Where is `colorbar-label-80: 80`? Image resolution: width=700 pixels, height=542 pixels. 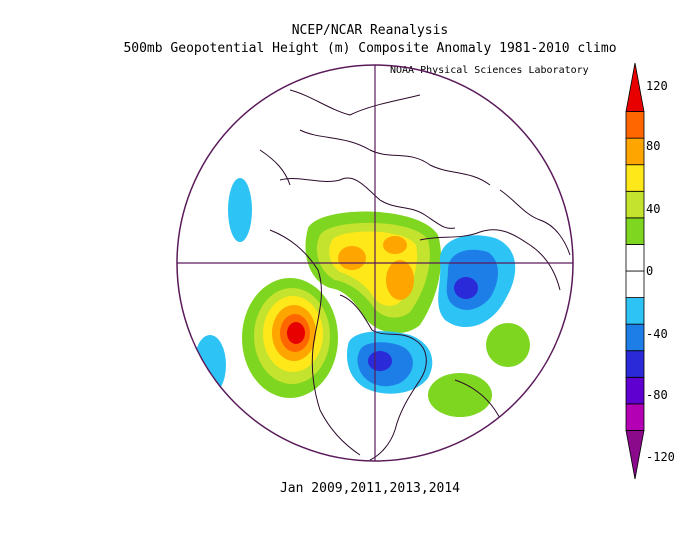
colorbar-label-80: 80 is located at coordinates (653, 146).